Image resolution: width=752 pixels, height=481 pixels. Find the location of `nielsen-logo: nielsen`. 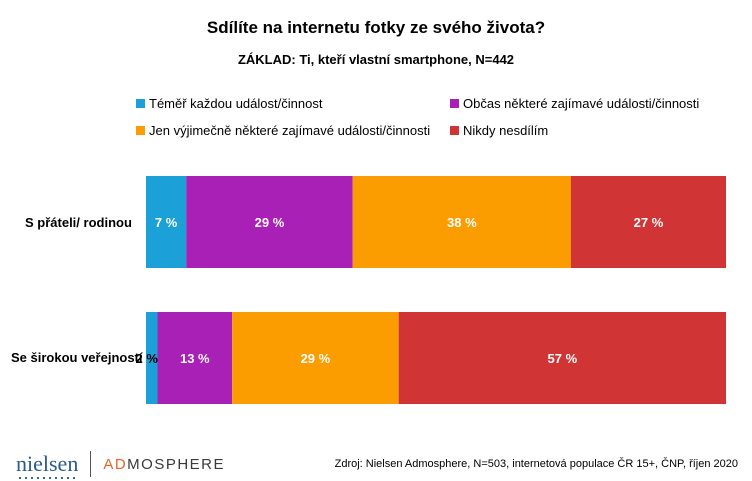

nielsen-logo: nielsen is located at coordinates (47, 465).